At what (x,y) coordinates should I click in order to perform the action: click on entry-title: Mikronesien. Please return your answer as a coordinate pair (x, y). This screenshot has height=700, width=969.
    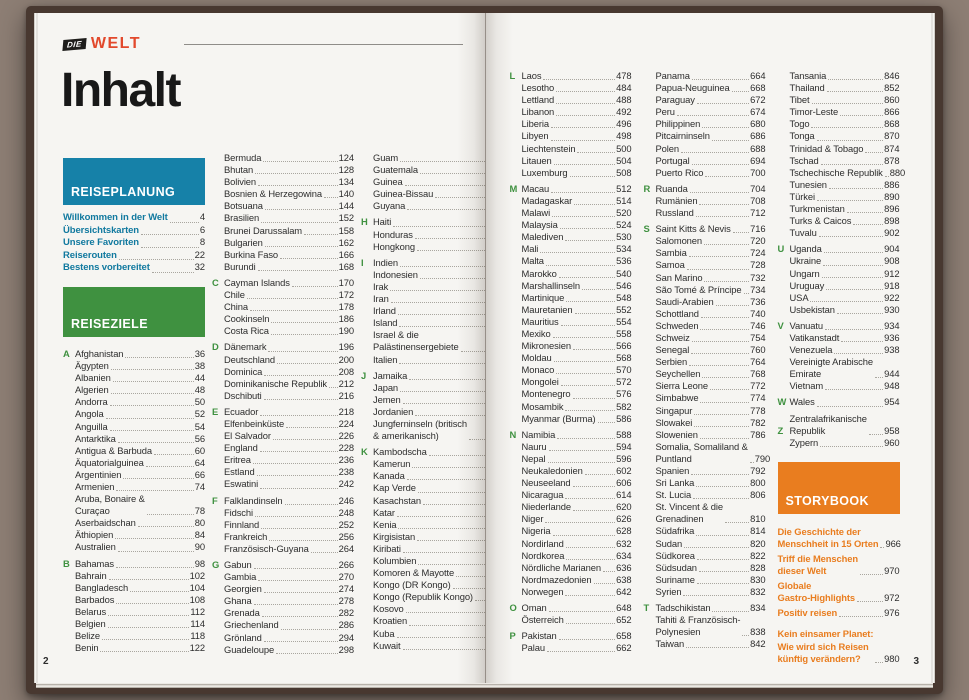
    Looking at the image, I should click on (546, 346).